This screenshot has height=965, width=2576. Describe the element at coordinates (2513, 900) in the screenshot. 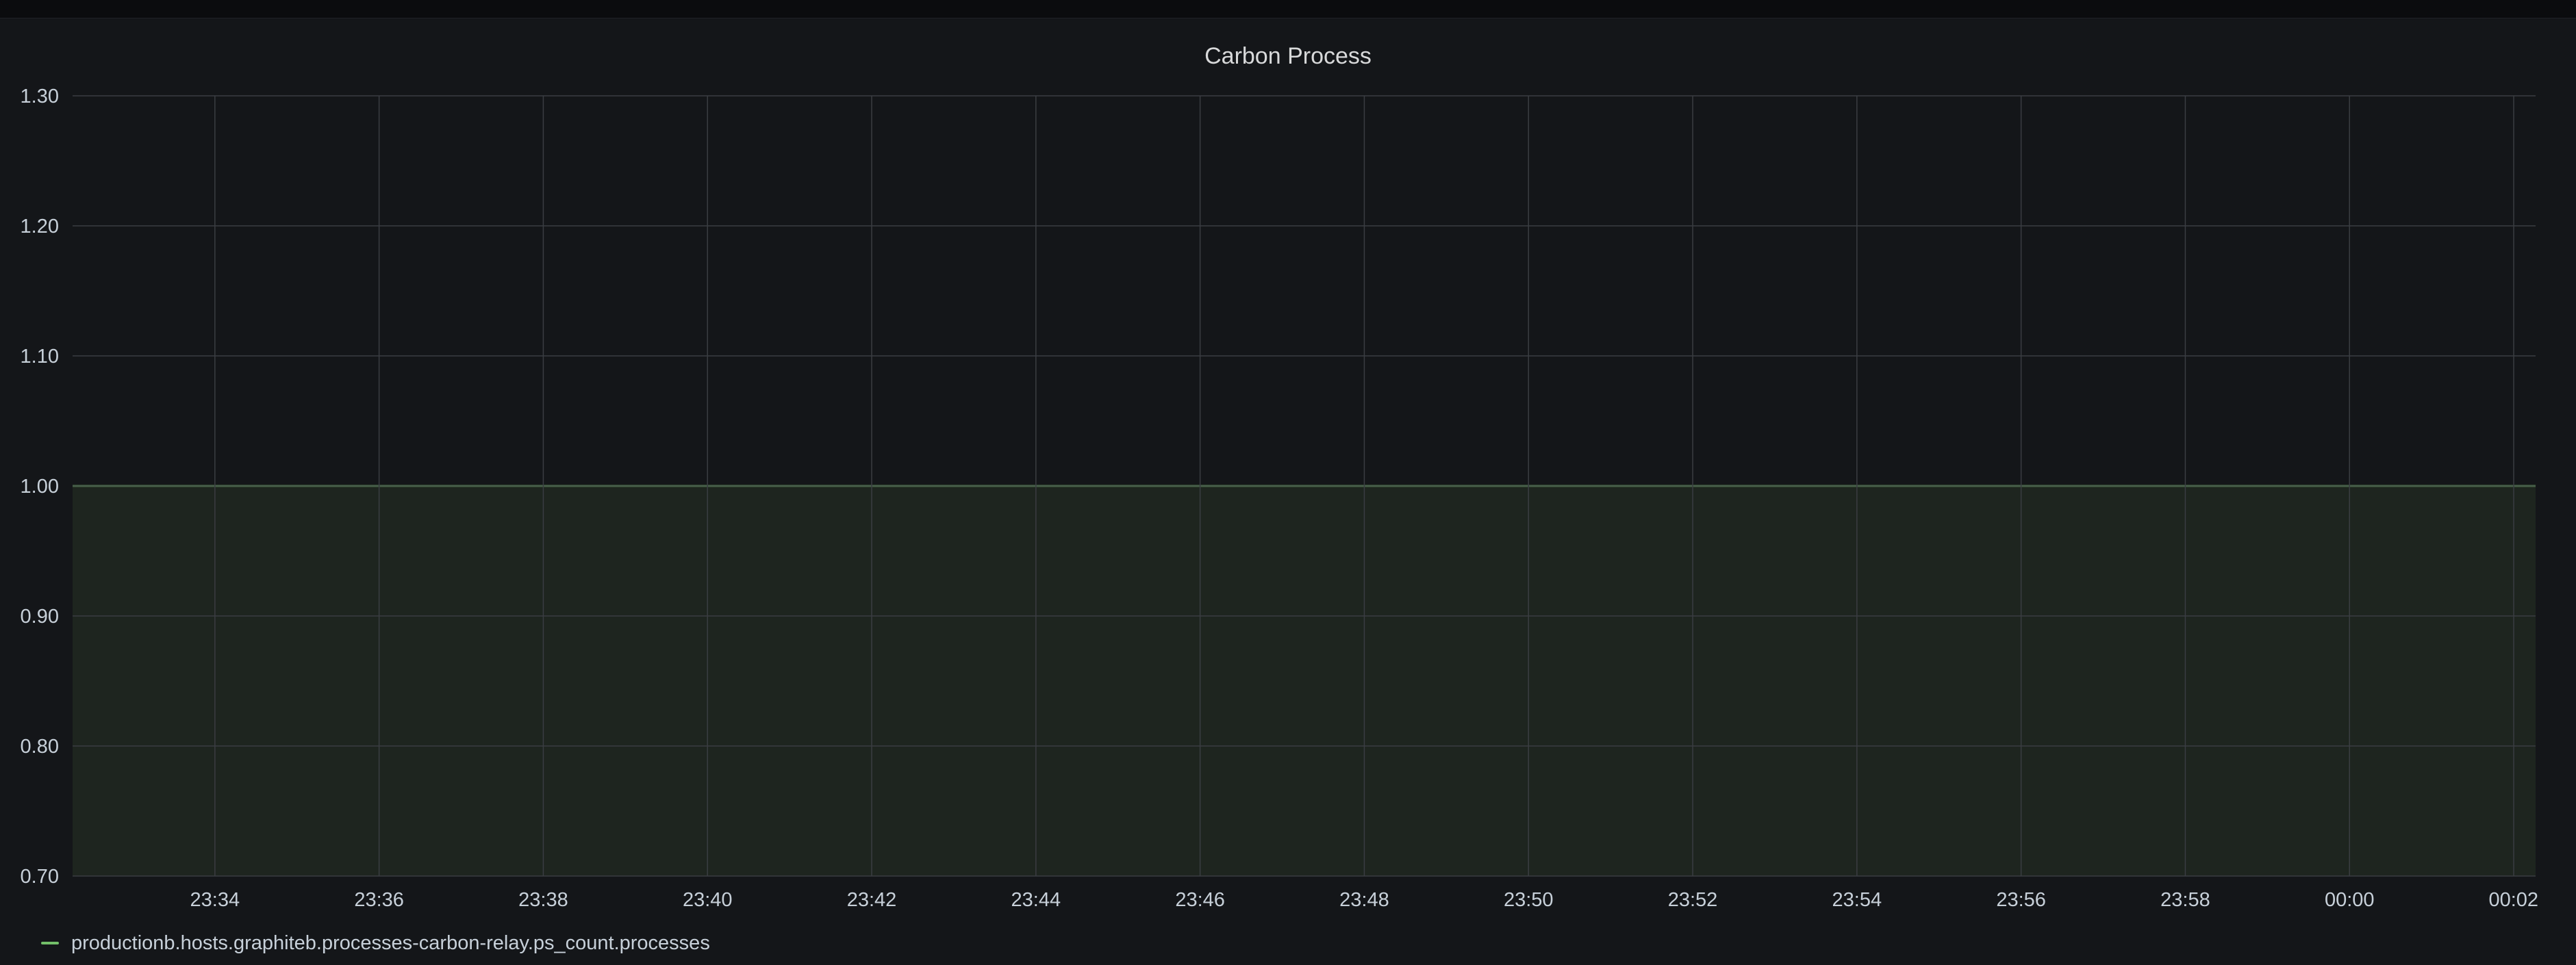

I see `x-tick-label: 00:02` at that location.